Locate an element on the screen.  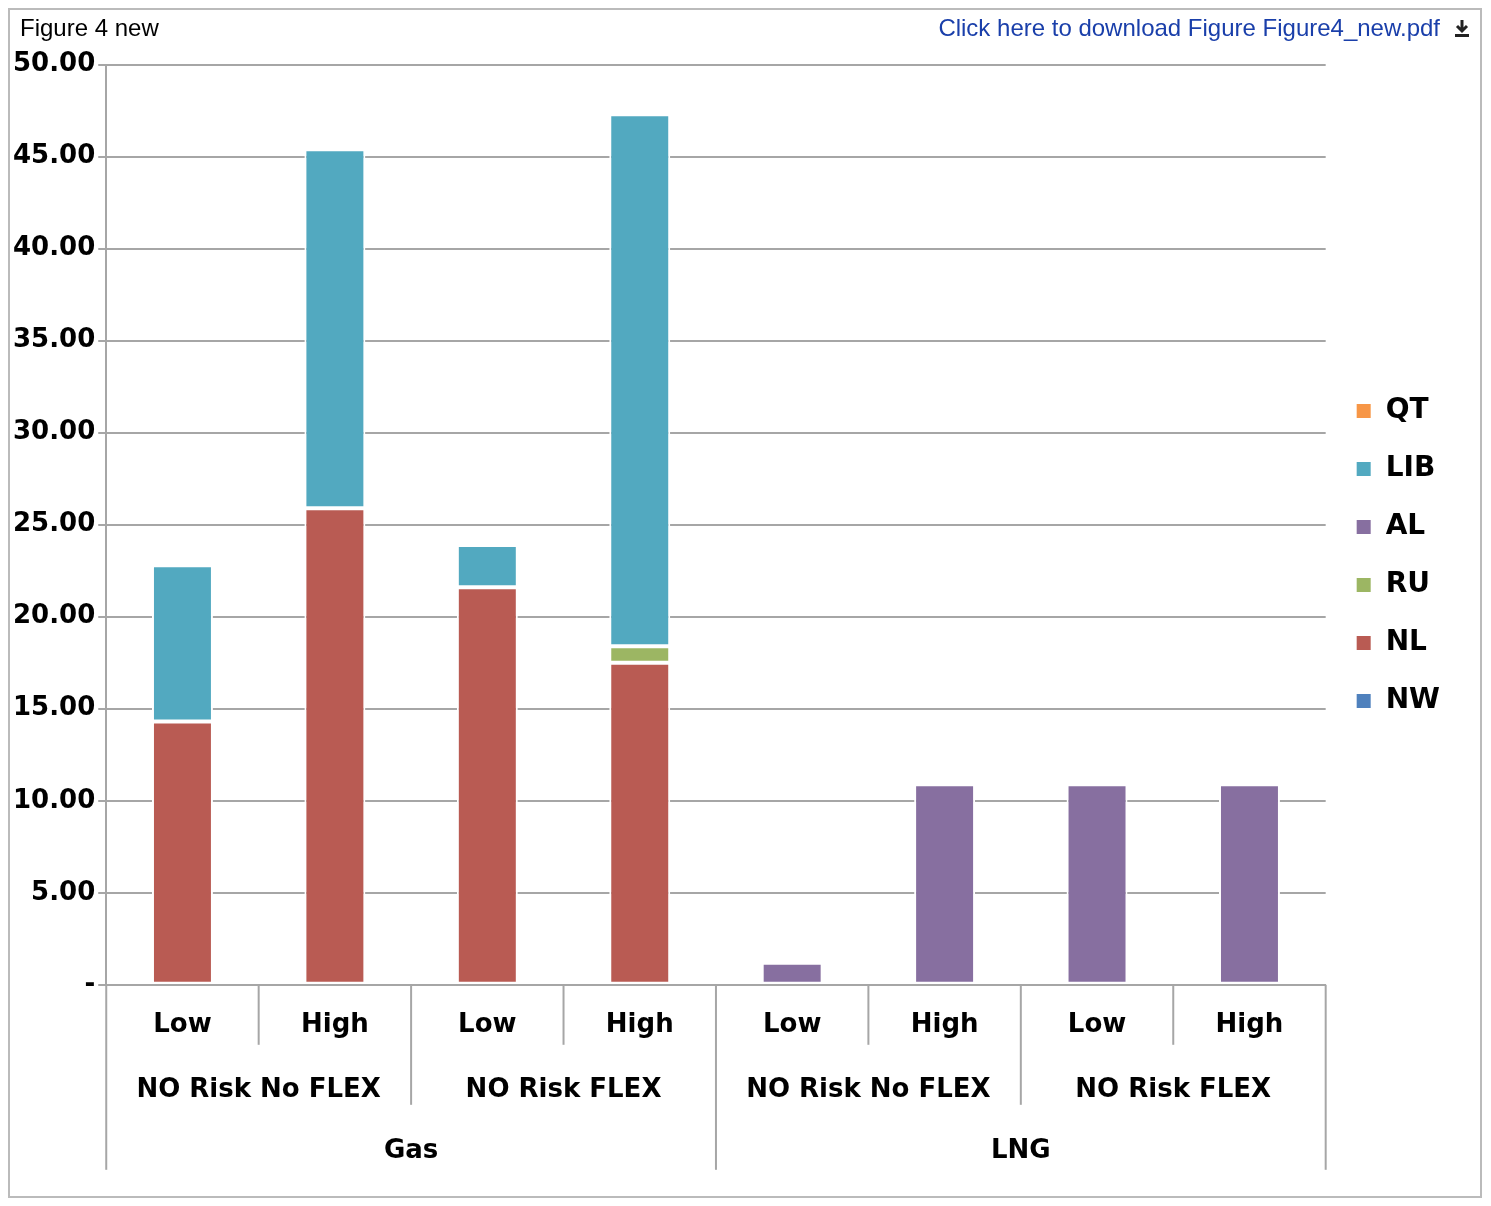
text: Click here to download Figure Figure4_new.pdf is located at coordinates (1189, 28).